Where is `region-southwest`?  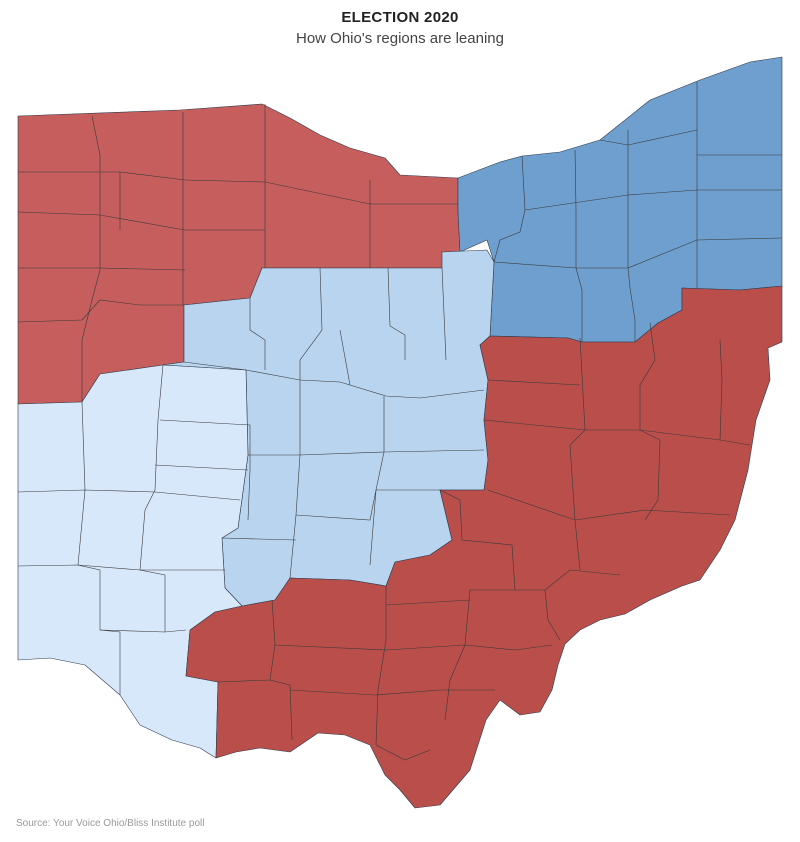 region-southwest is located at coordinates (133, 561).